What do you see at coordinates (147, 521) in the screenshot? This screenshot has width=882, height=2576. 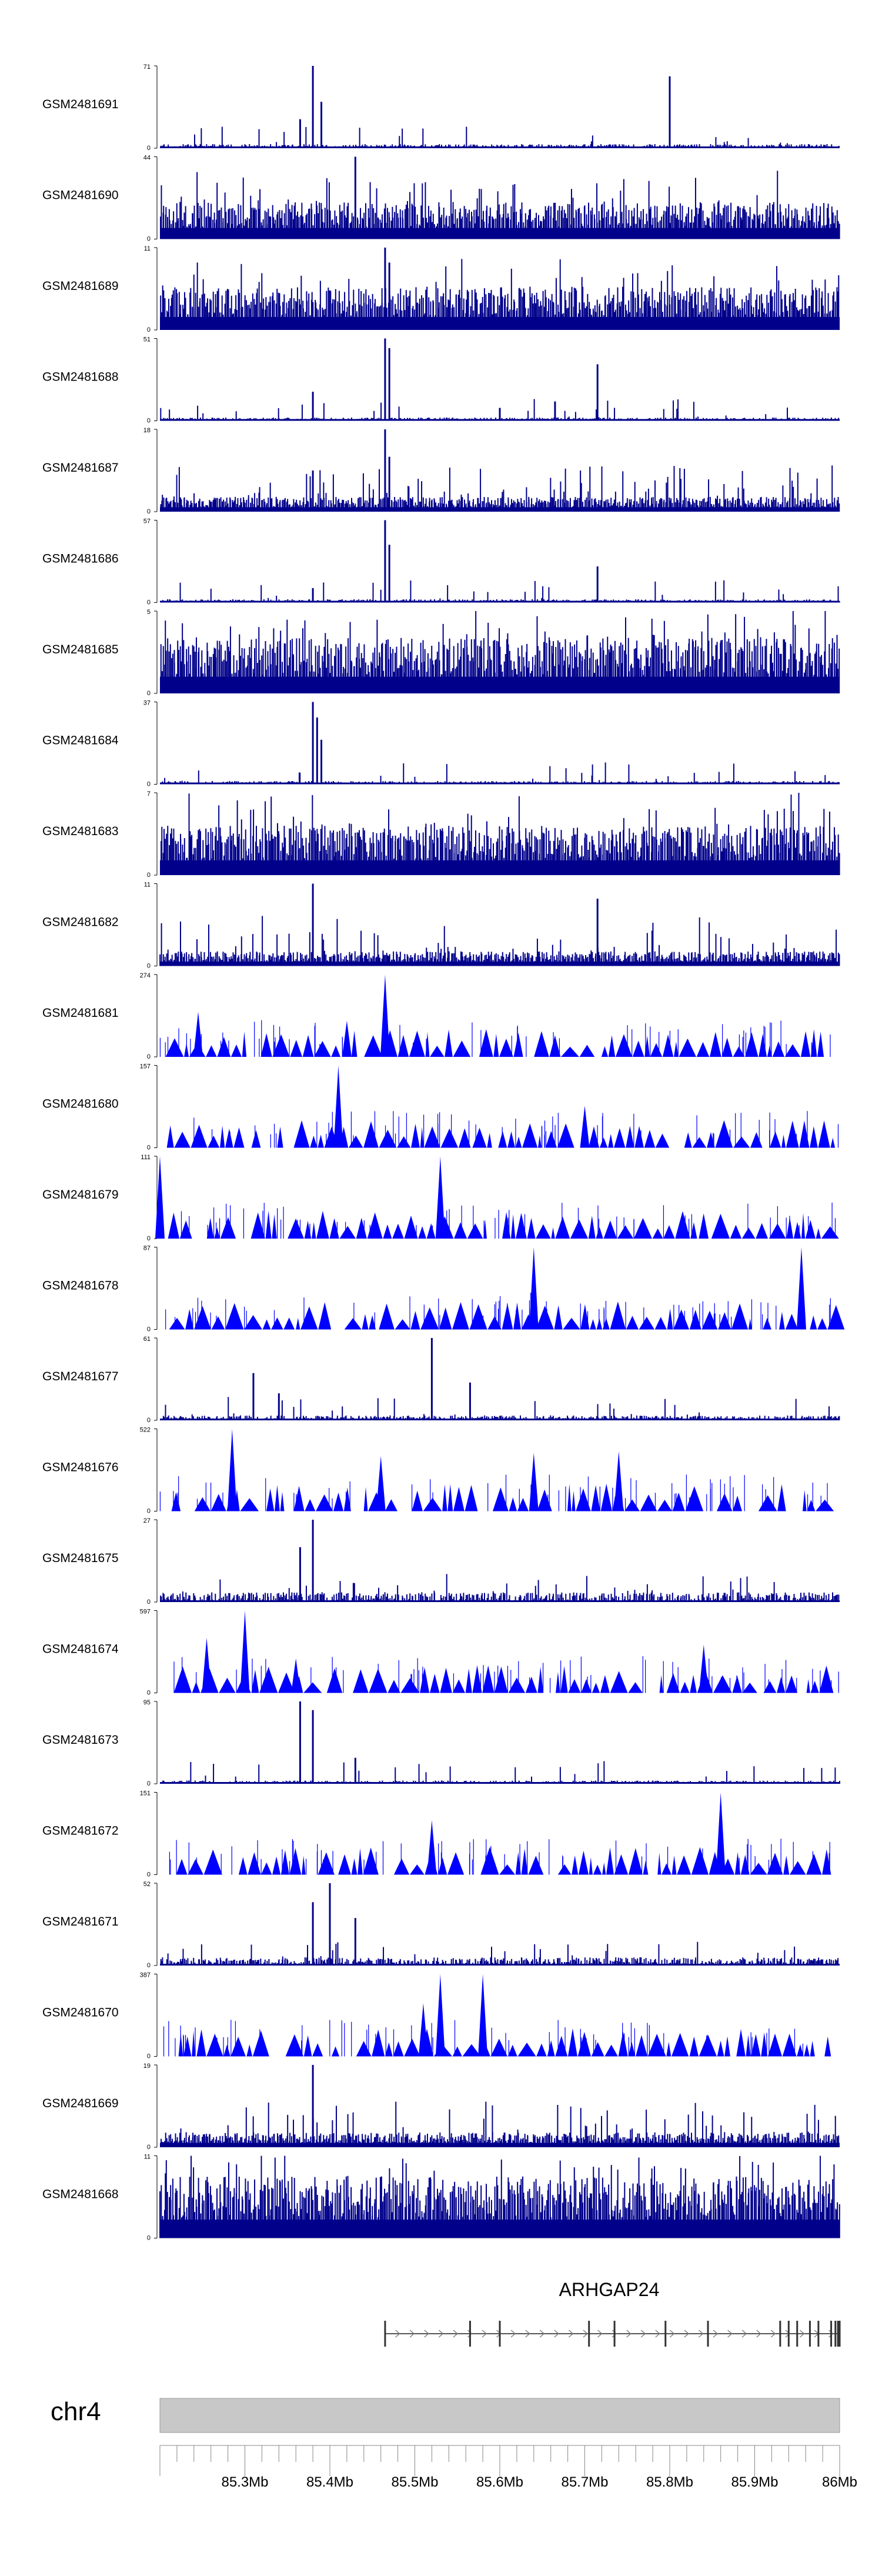 I see `y-max-label: 57` at bounding box center [147, 521].